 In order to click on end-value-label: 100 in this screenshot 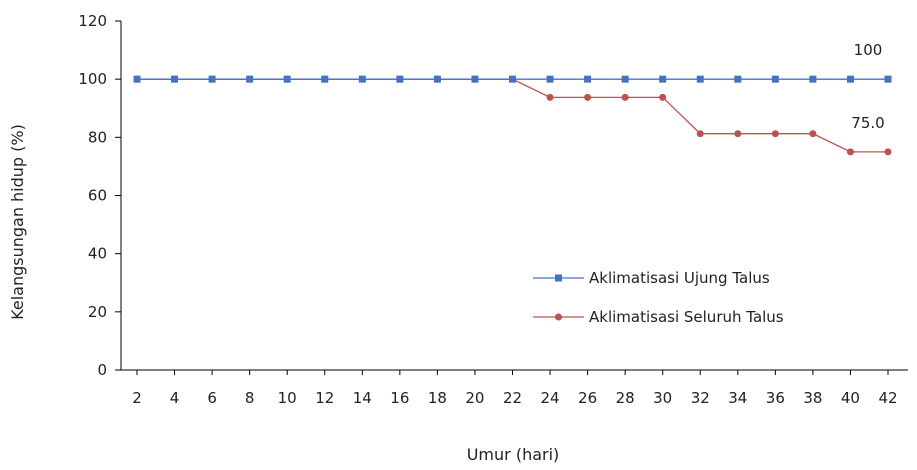, I will do `click(868, 50)`.